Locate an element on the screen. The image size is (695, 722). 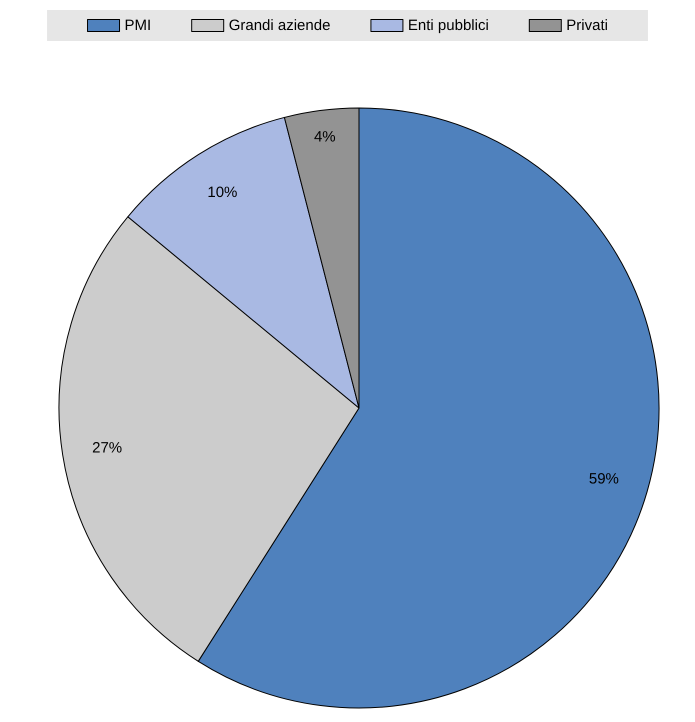
legend-label: Enti pubblici is located at coordinates (448, 25).